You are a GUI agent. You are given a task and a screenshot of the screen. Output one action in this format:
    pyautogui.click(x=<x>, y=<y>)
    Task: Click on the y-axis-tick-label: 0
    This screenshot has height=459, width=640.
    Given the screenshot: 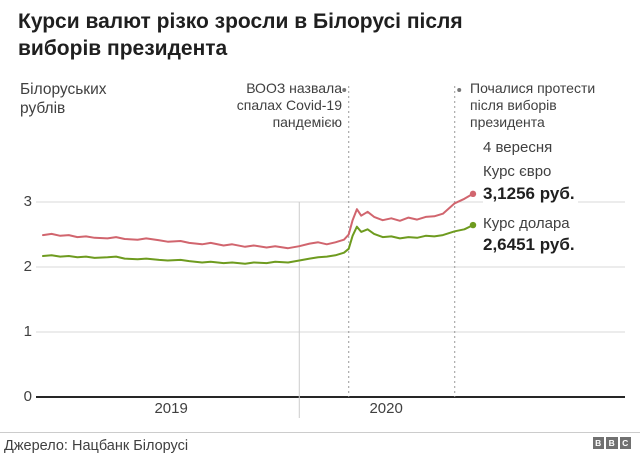 What is the action you would take?
    pyautogui.click(x=27, y=396)
    